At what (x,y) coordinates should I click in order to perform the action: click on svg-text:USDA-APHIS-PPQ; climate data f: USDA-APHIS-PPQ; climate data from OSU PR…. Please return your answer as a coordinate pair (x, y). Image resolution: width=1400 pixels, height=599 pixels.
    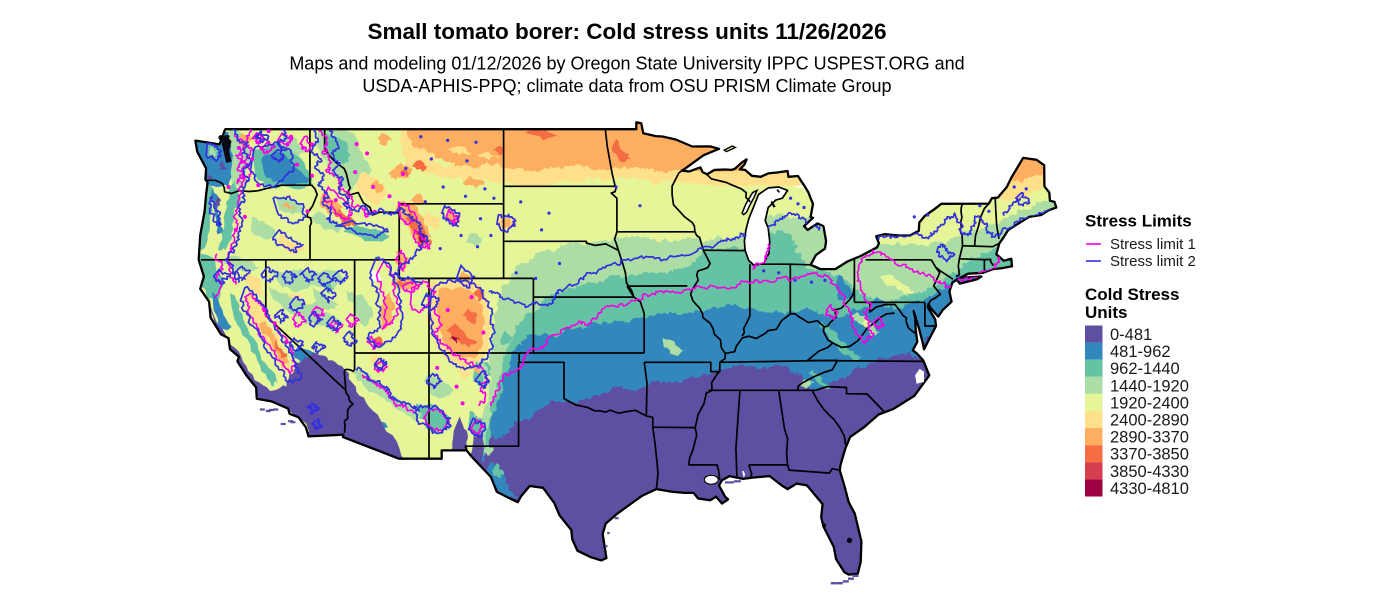
    Looking at the image, I should click on (626, 86).